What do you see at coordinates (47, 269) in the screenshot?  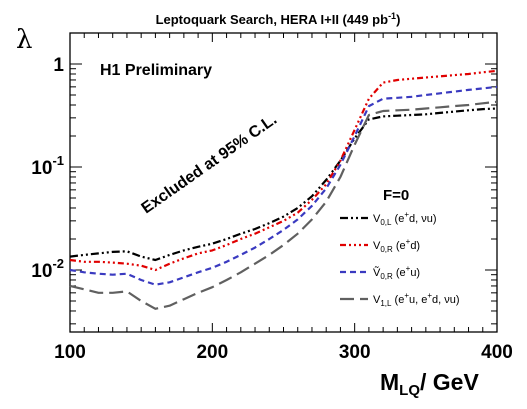 I see `y-tick-label: 10⁻²` at bounding box center [47, 269].